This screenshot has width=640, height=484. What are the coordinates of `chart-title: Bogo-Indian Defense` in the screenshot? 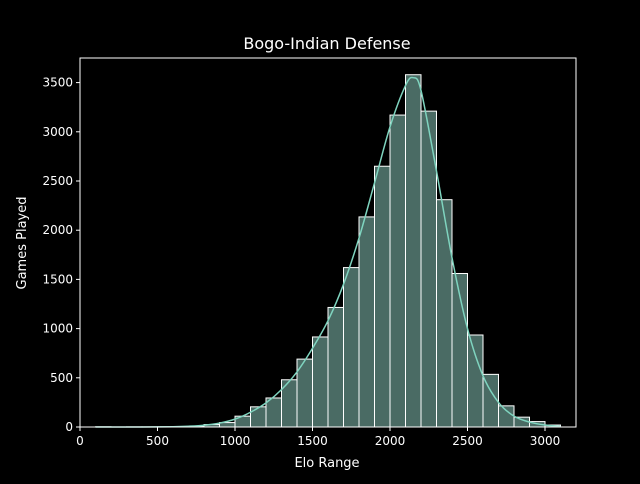 It's located at (326, 43).